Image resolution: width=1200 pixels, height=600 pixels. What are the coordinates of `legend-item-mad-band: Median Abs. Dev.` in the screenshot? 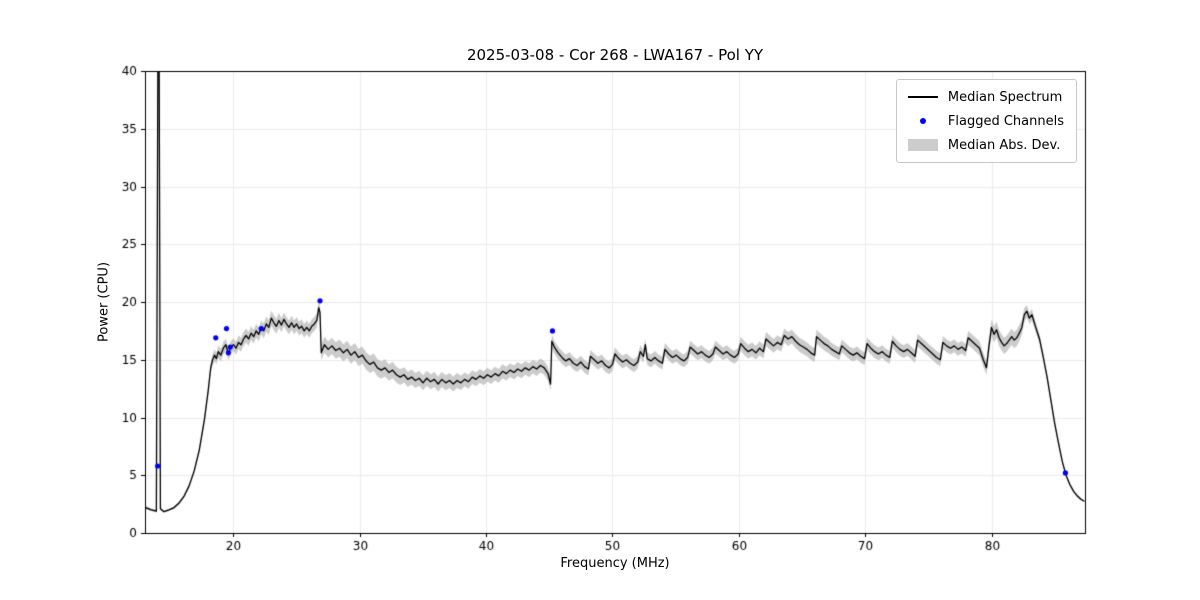 It's located at (985, 145).